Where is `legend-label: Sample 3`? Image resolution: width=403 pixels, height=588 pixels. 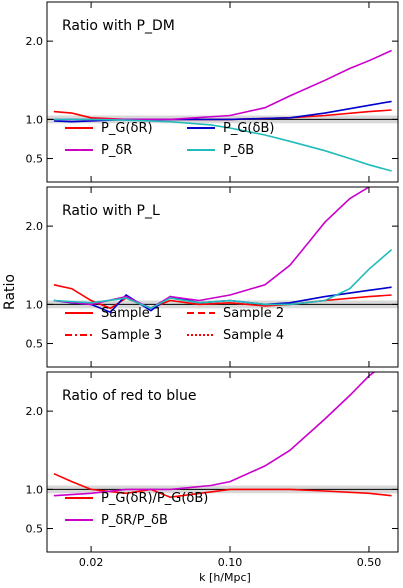 legend-label: Sample 3 is located at coordinates (131, 335).